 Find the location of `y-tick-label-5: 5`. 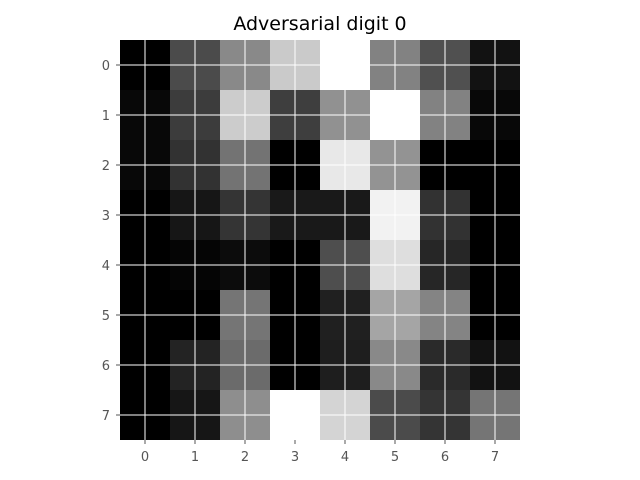

y-tick-label-5: 5 is located at coordinates (106, 316).